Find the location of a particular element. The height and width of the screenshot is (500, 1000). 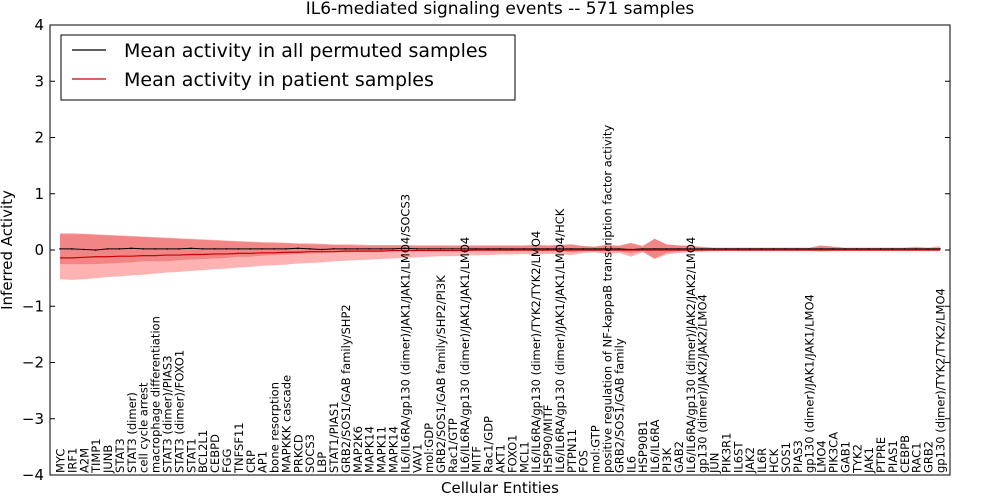

x-tick-label: CRP is located at coordinates (251, 461).